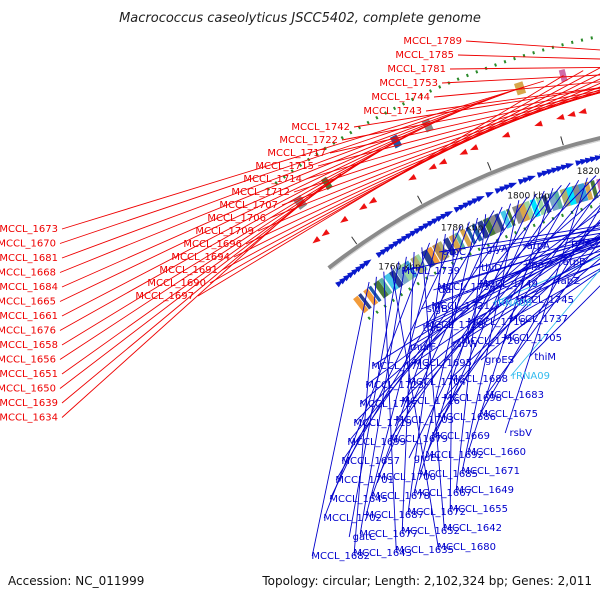  I want to click on gene-label: MCCL_1716, so click(430, 401).